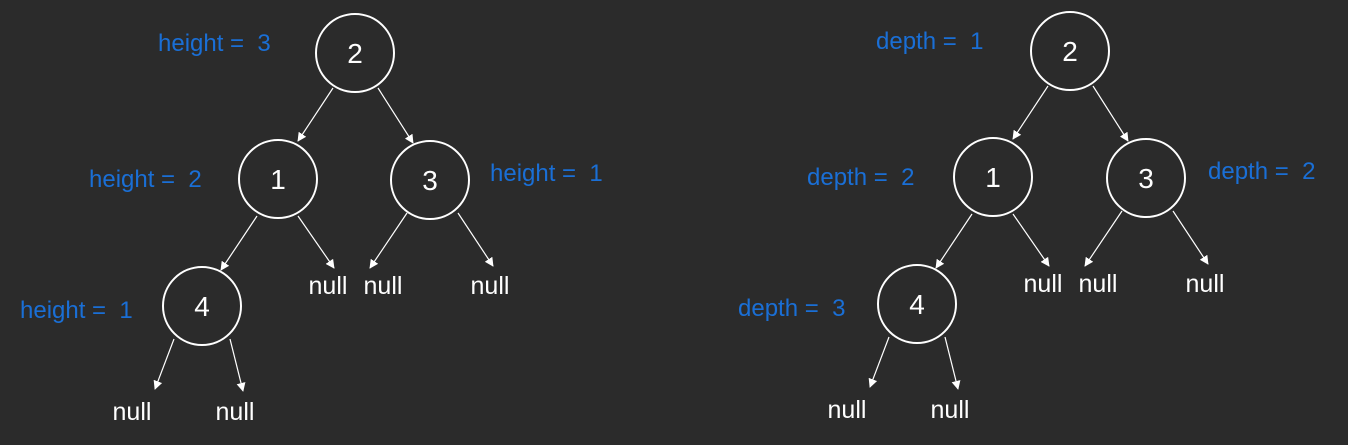  What do you see at coordinates (929, 41) in the screenshot?
I see `depth-label-node-2: depth = 1` at bounding box center [929, 41].